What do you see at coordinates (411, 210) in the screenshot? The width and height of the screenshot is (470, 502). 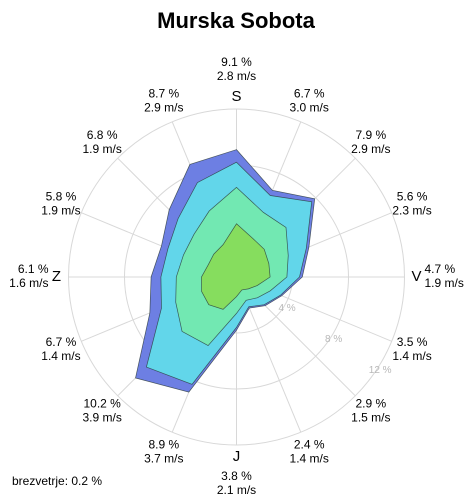 I see `speed-label: 2.3 m/s` at bounding box center [411, 210].